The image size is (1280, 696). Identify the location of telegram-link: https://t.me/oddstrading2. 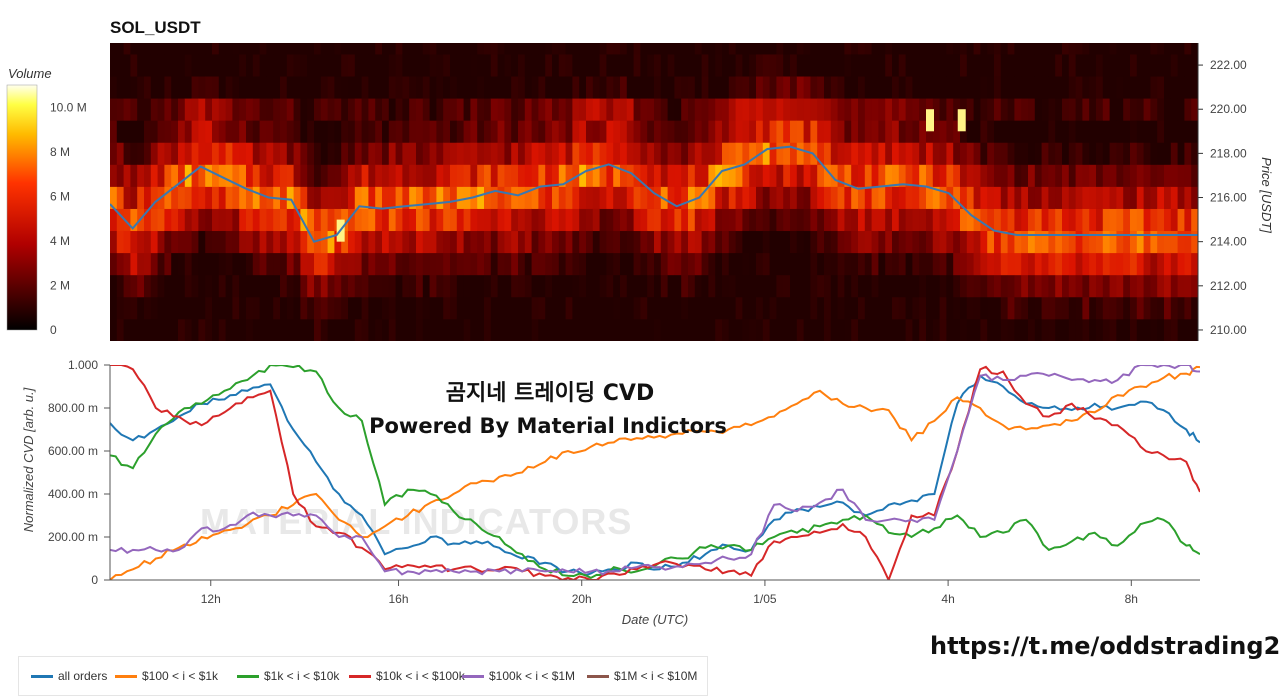
(1105, 646).